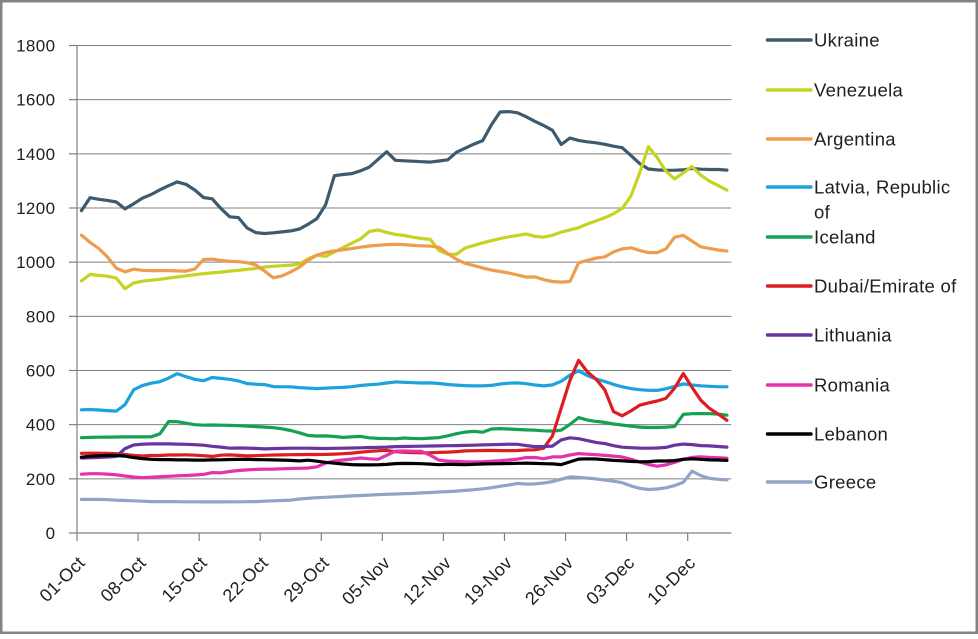 This screenshot has width=978, height=639. What do you see at coordinates (885, 286) in the screenshot?
I see `svg-text: Dubai/Emirate of` at bounding box center [885, 286].